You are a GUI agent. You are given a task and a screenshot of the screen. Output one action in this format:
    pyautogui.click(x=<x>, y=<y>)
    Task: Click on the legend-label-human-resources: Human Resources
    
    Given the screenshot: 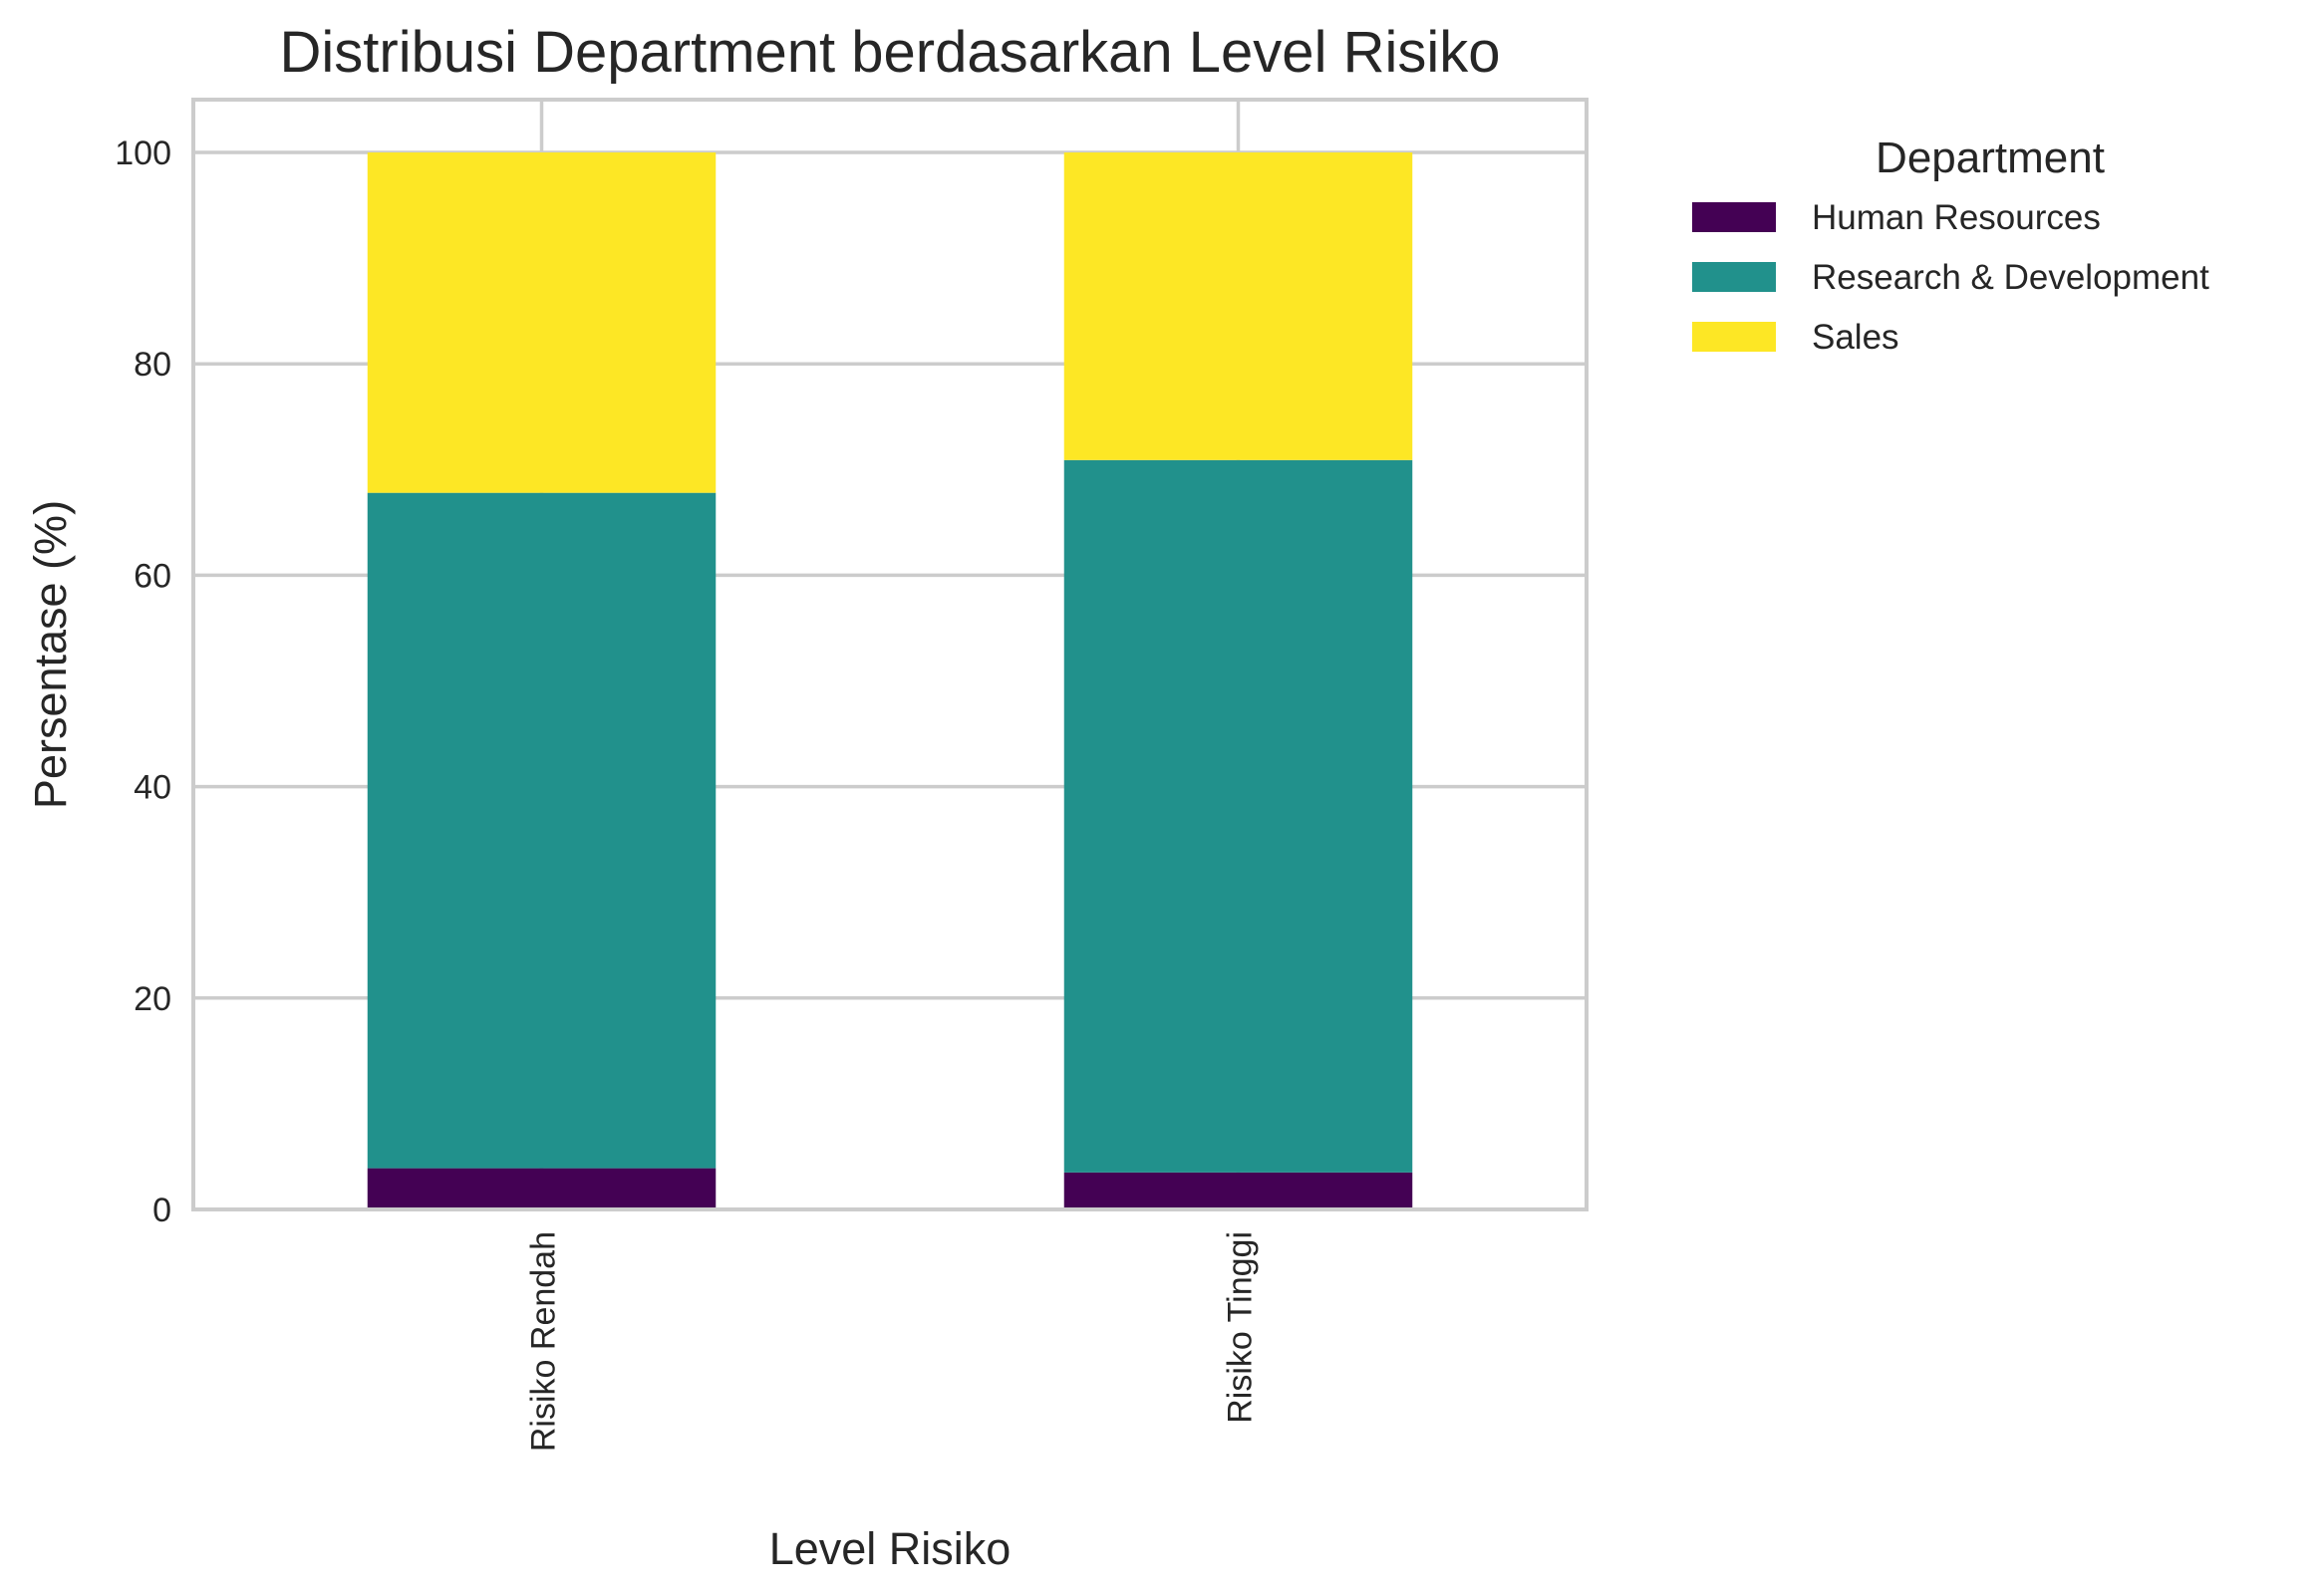 What is the action you would take?
    pyautogui.click(x=1956, y=217)
    